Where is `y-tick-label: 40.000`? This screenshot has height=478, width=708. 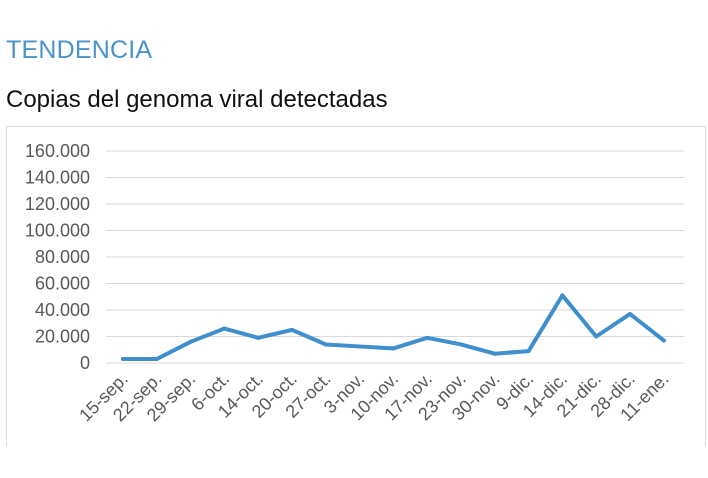
y-tick-label: 40.000 is located at coordinates (62, 310).